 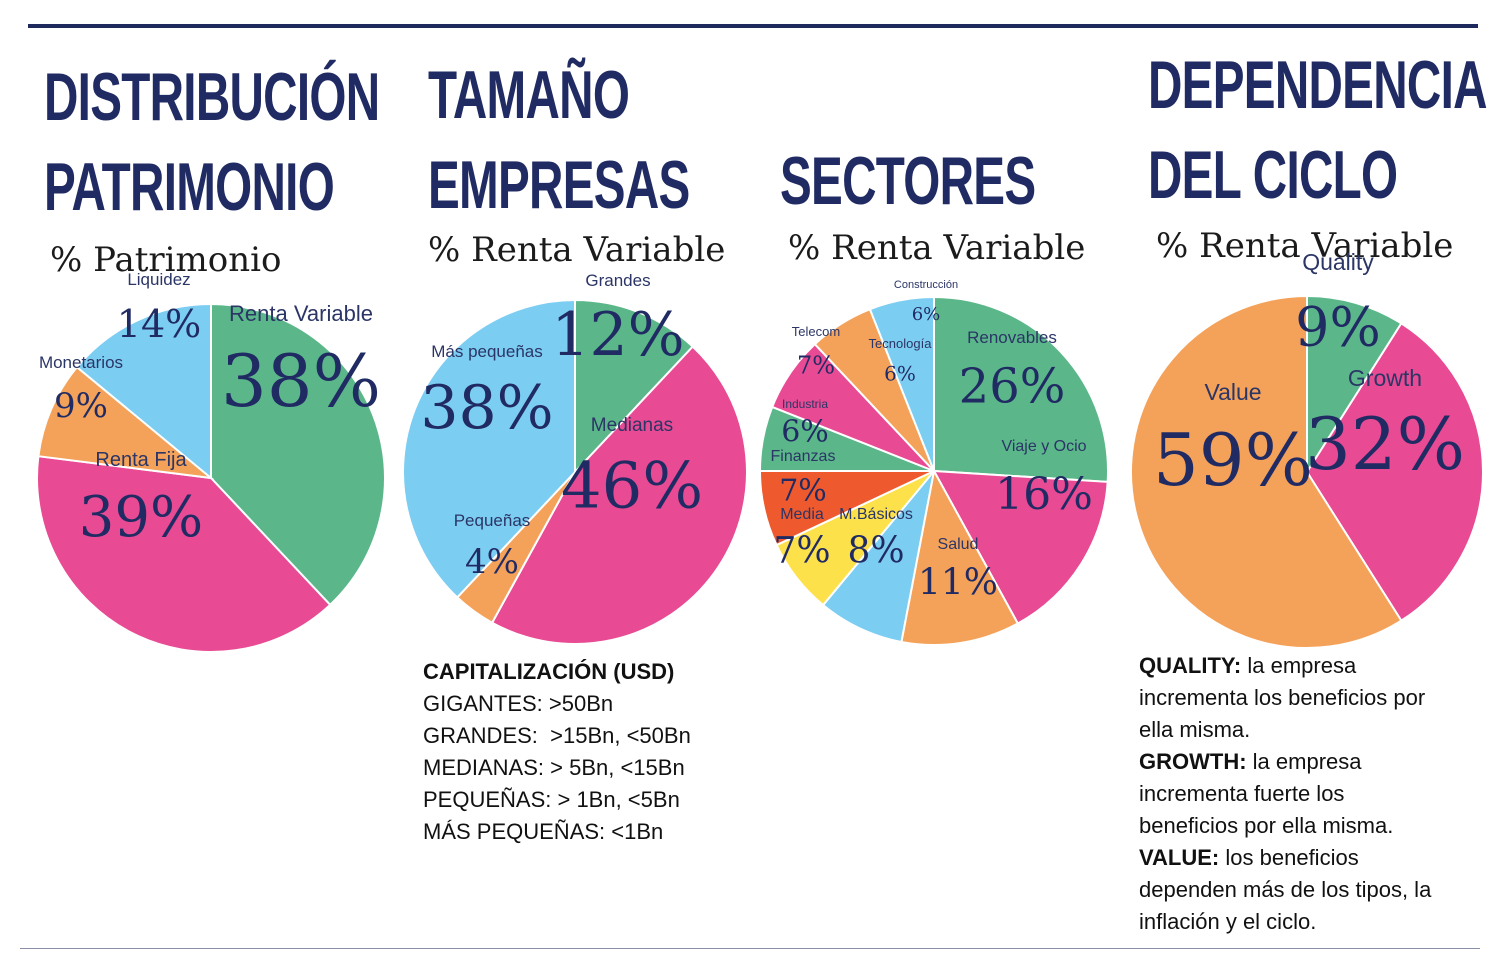 I want to click on heading-tamano-line2: EMPRESAS, so click(x=559, y=185).